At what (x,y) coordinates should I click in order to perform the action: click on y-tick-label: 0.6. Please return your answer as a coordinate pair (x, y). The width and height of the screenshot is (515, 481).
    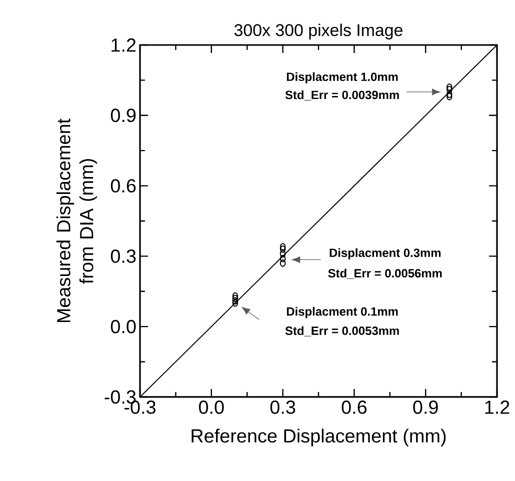
    Looking at the image, I should click on (123, 185).